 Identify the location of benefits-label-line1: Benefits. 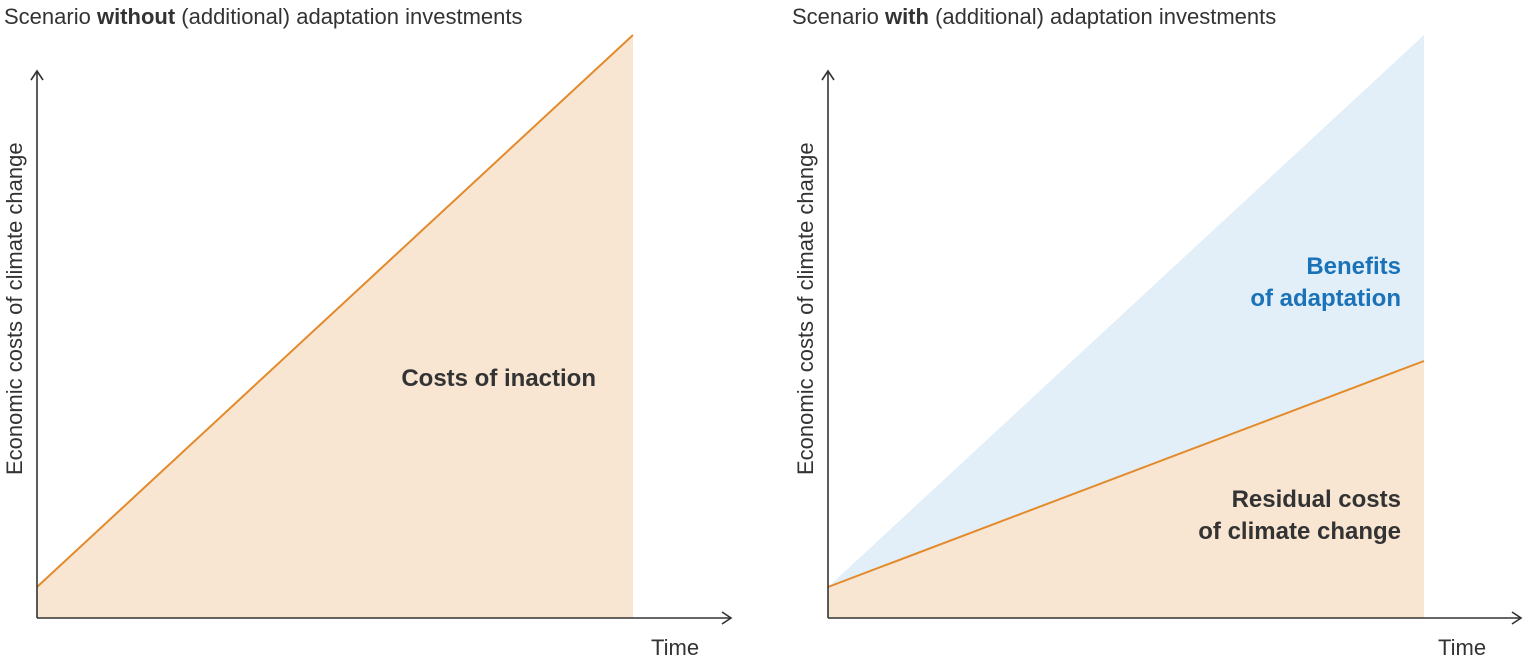
(1353, 266).